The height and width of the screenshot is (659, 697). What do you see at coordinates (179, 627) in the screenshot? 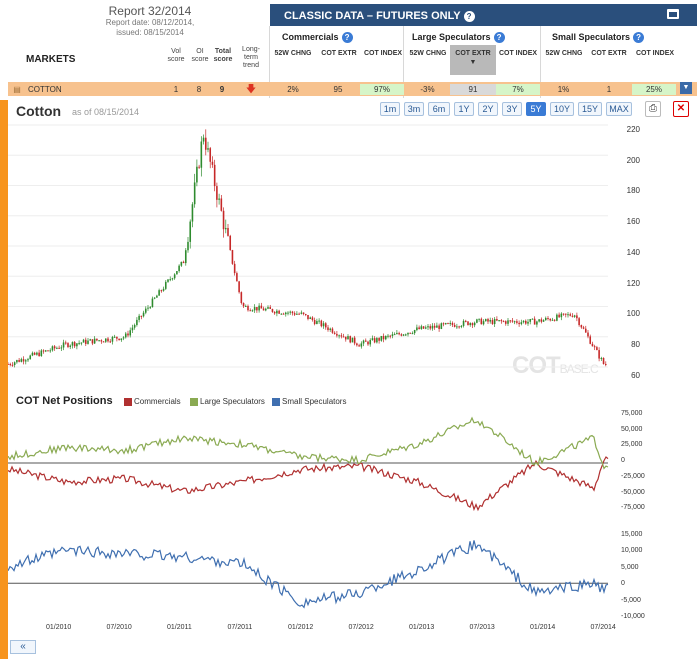
I see `date-tick: 01/2011` at bounding box center [179, 627].